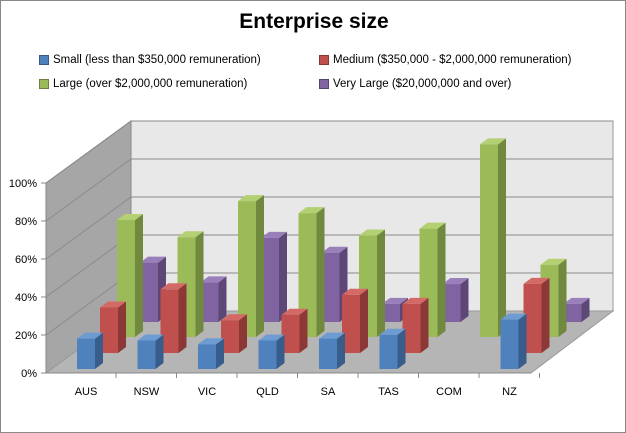 This screenshot has width=626, height=433. What do you see at coordinates (23, 184) in the screenshot?
I see `y-tick-label: 100%` at bounding box center [23, 184].